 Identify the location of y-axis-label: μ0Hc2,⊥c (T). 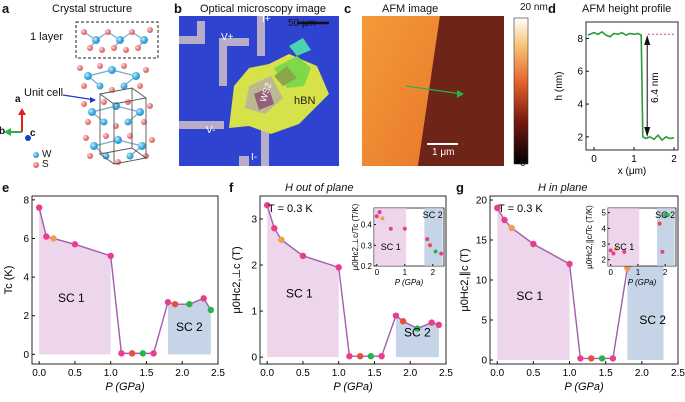
(237, 279).